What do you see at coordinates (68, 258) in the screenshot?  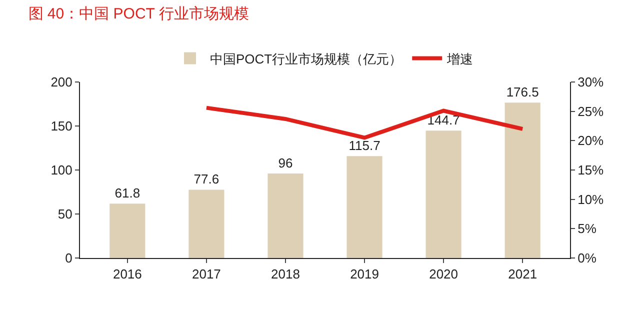 I see `y-tick-label: 0` at bounding box center [68, 258].